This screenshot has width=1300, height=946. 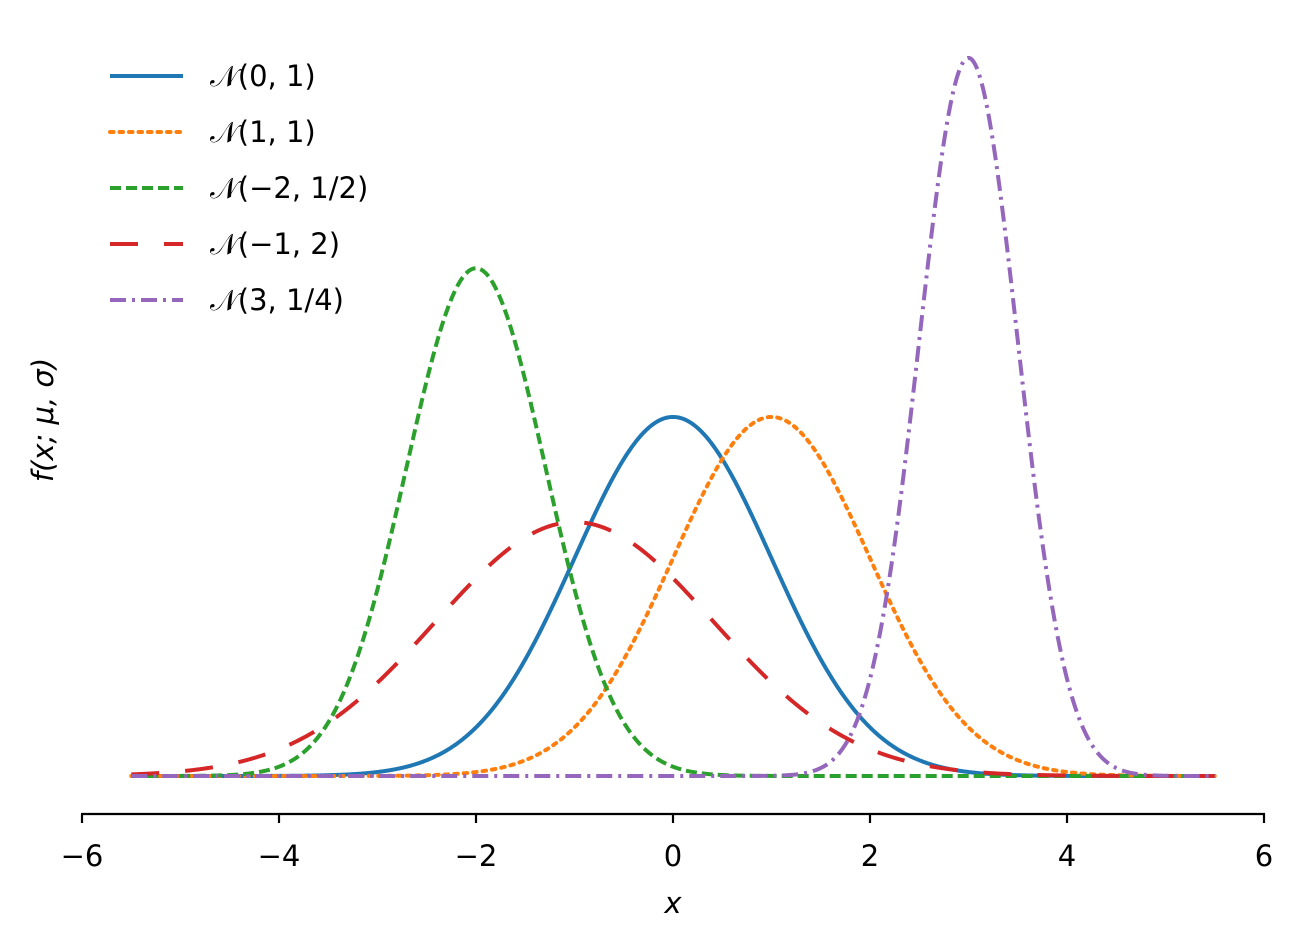 I want to click on legend-label-4: 𝒩(3, 1/4), so click(x=277, y=300).